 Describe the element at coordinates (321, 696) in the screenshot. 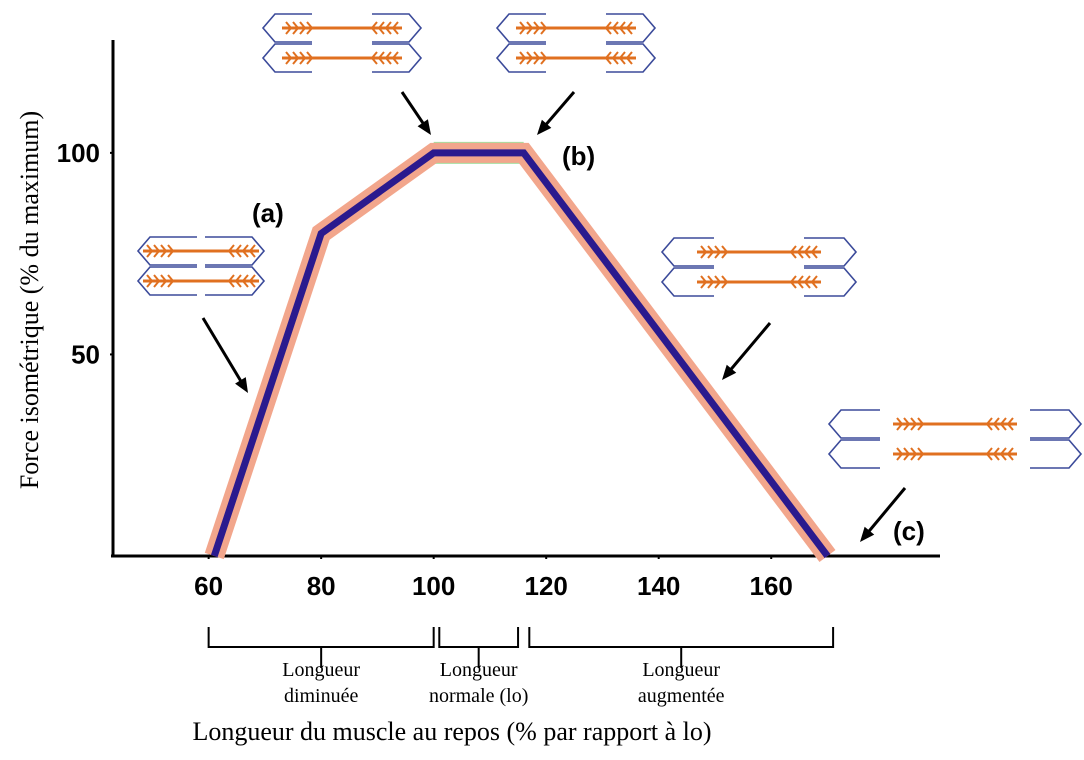

I see `region-label: diminuée` at that location.